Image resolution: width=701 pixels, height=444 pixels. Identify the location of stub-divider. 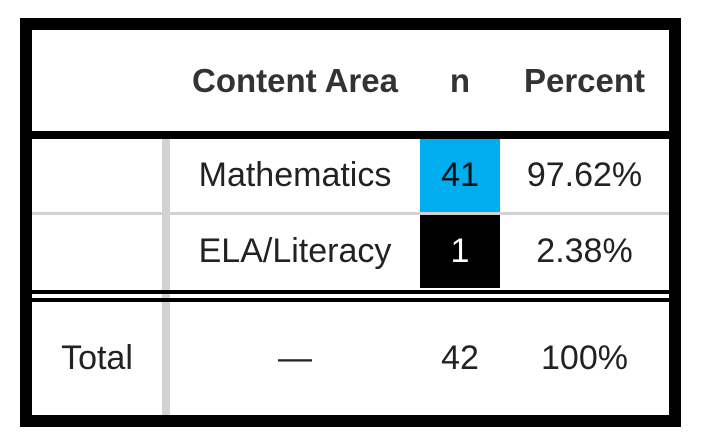
(166, 277).